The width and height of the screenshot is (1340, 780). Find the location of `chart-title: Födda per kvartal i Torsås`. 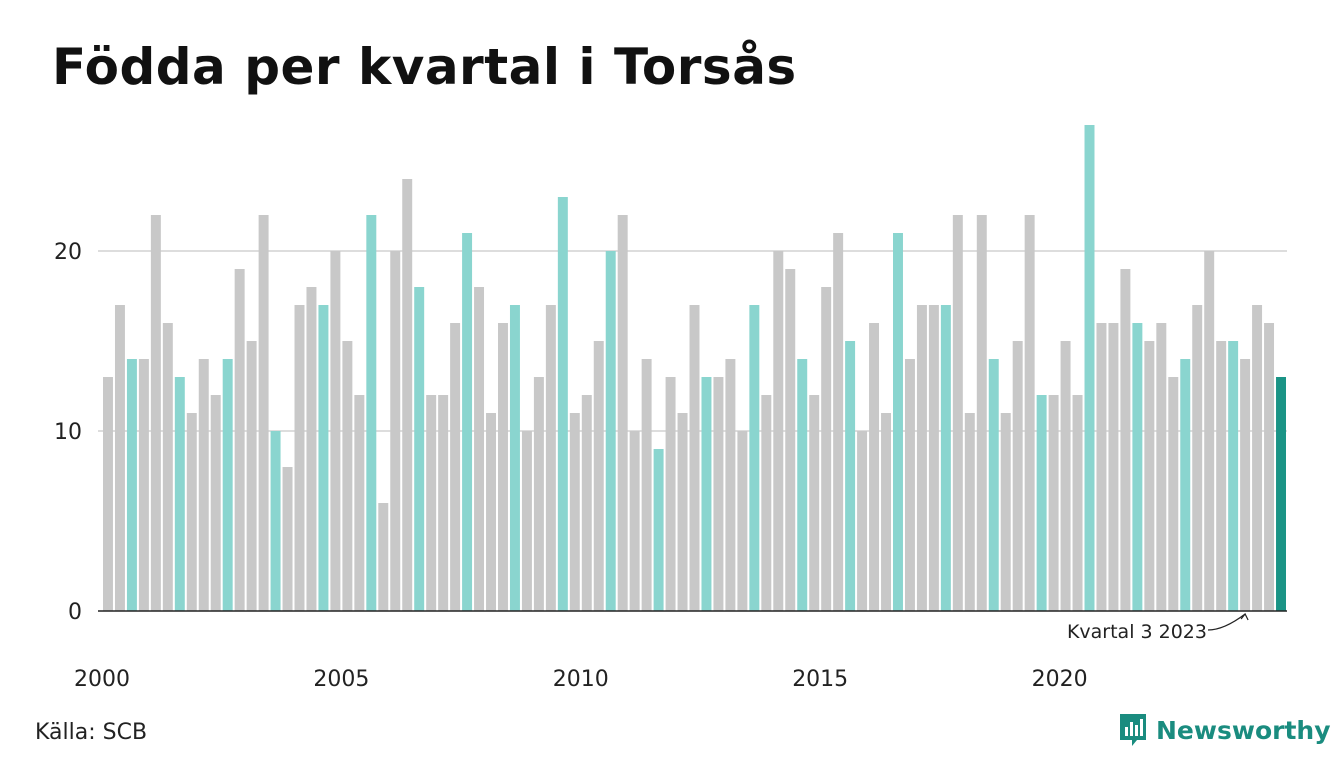

chart-title: Födda per kvartal i Torsås is located at coordinates (424, 67).